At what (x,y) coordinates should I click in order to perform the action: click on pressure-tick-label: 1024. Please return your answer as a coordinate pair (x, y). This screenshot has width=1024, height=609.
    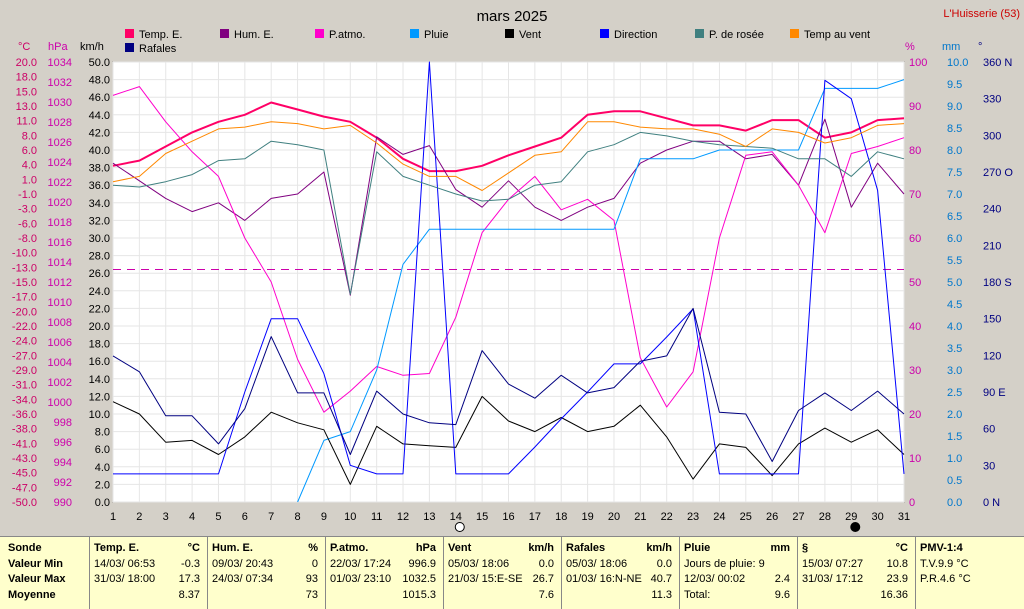
    Looking at the image, I should click on (60, 163).